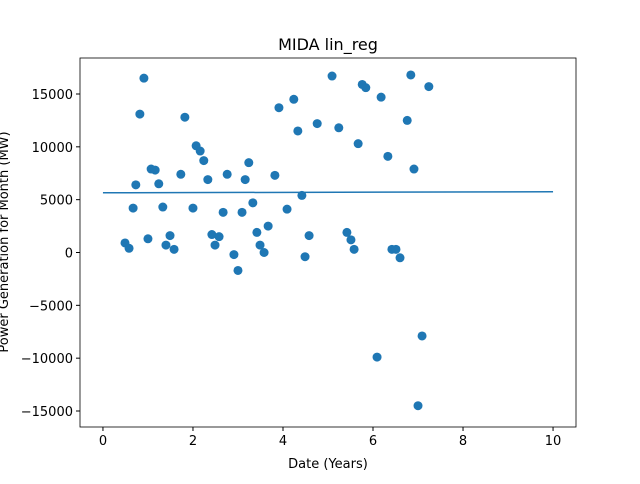 Image resolution: width=640 pixels, height=484 pixels. Describe the element at coordinates (373, 441) in the screenshot. I see `x-tick-label: 6` at that location.